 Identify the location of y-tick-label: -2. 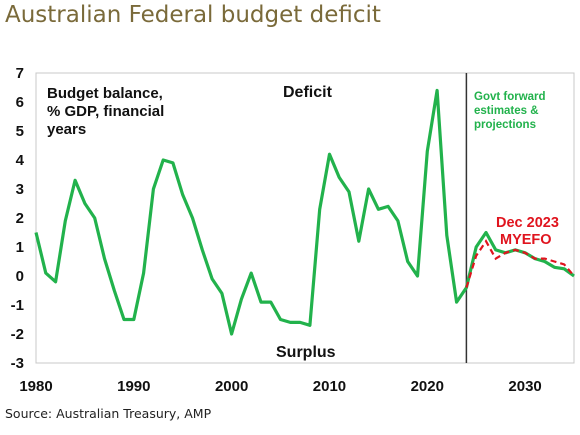
(17, 334).